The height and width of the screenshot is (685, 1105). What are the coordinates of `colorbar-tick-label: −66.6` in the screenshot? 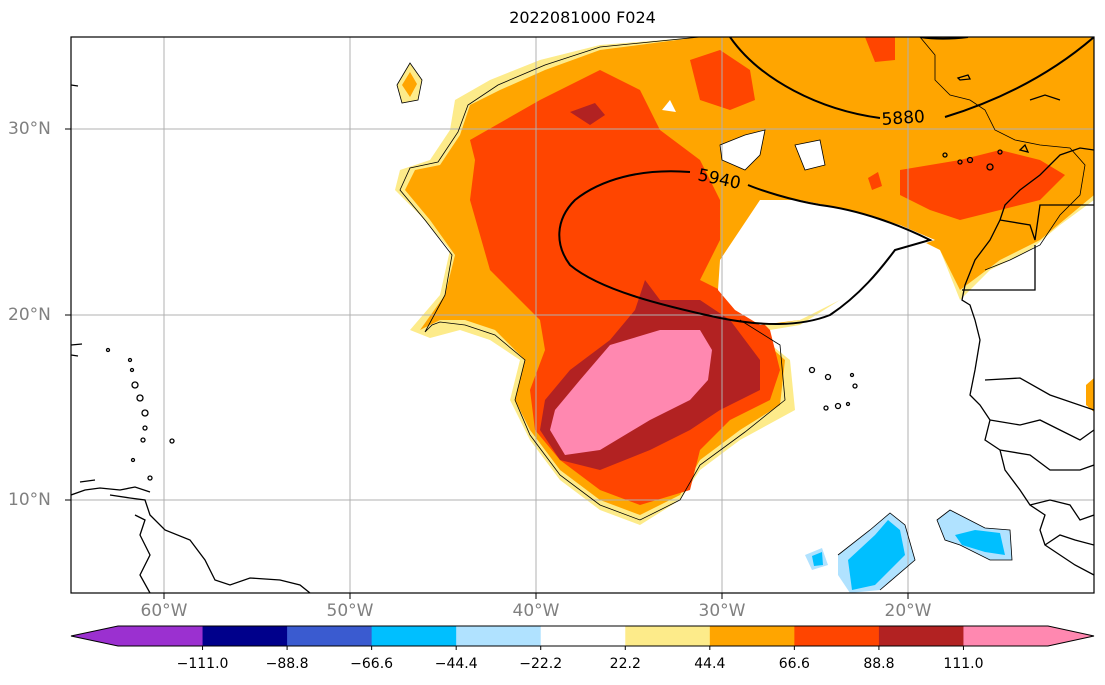 It's located at (372, 664).